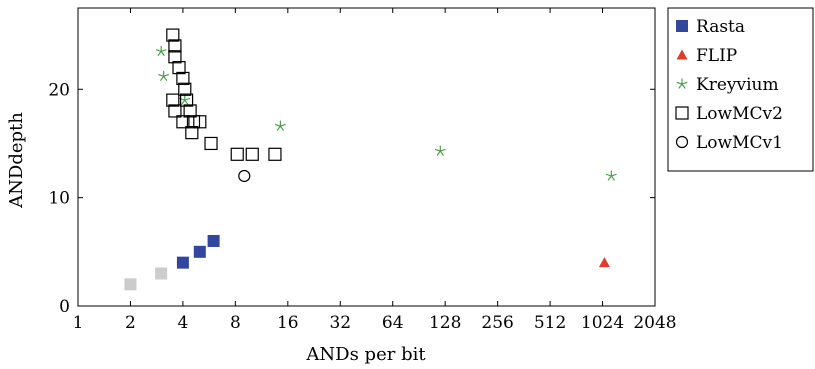 The height and width of the screenshot is (369, 815). I want to click on x-tick-label: 512, so click(550, 323).